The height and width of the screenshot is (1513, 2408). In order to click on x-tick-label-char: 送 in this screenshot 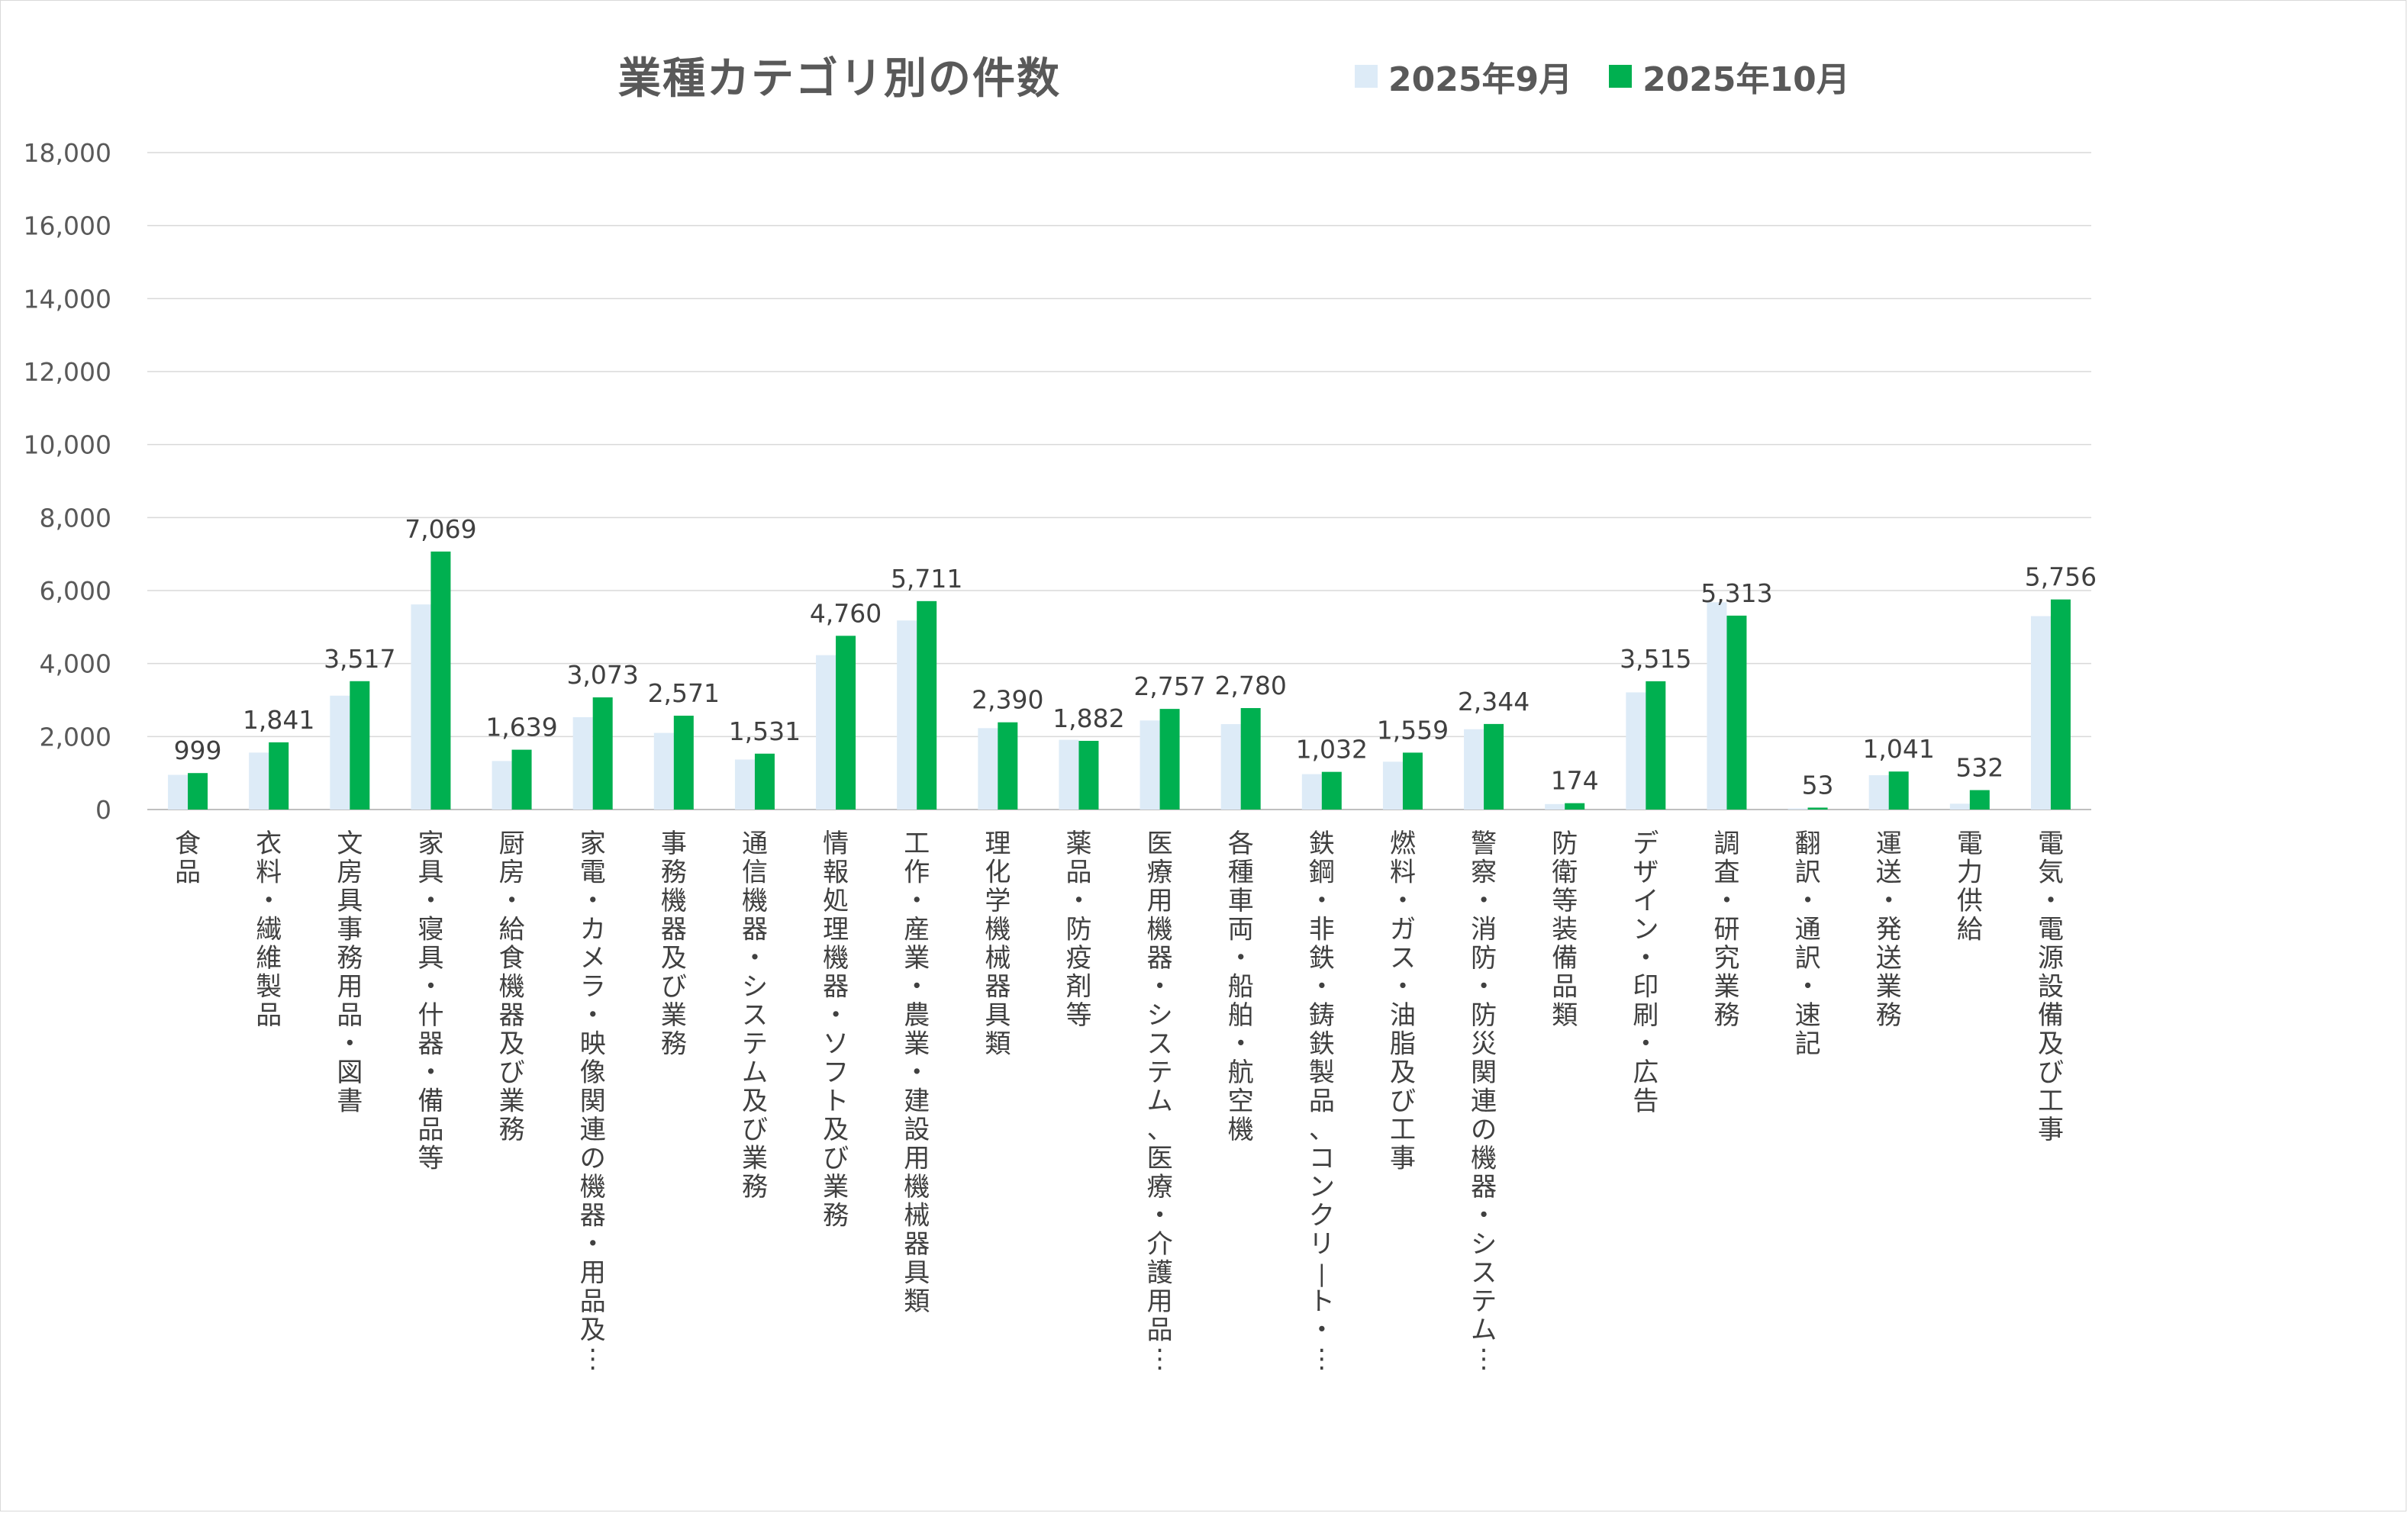, I will do `click(1889, 873)`.